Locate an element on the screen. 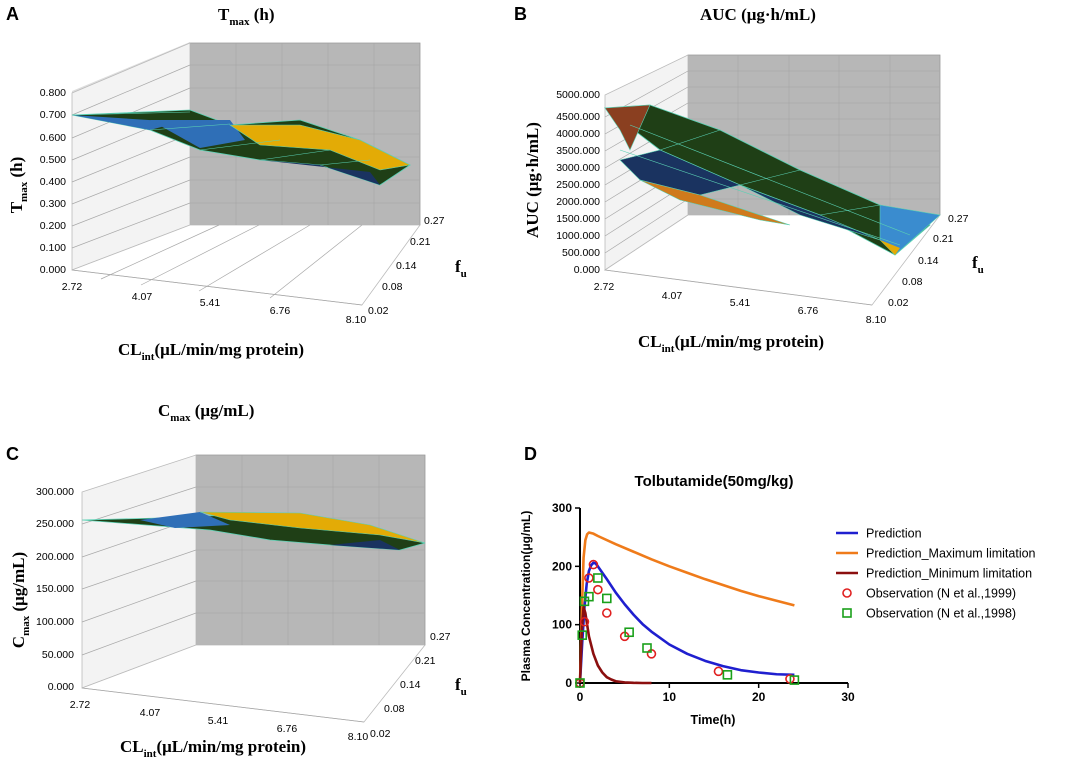  panel-title: Cmax (μg/mL) is located at coordinates (206, 412).